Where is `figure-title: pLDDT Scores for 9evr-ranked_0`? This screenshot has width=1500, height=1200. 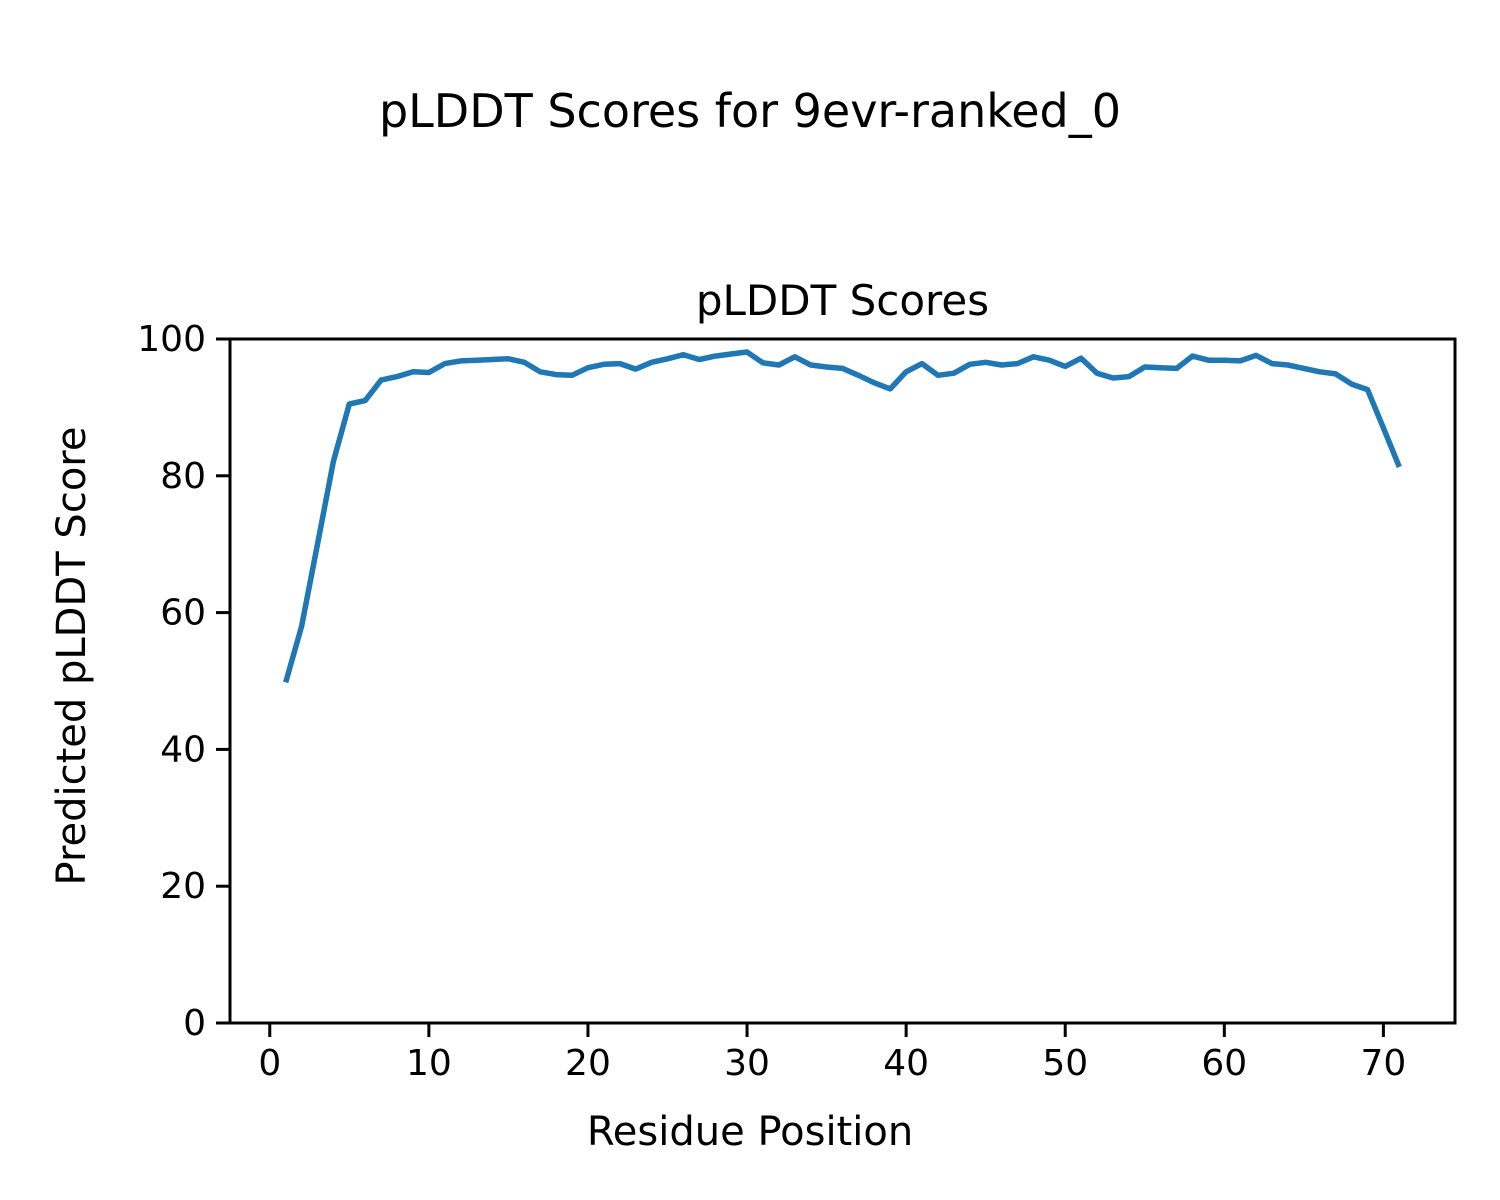 figure-title: pLDDT Scores for 9evr-ranked_0 is located at coordinates (750, 111).